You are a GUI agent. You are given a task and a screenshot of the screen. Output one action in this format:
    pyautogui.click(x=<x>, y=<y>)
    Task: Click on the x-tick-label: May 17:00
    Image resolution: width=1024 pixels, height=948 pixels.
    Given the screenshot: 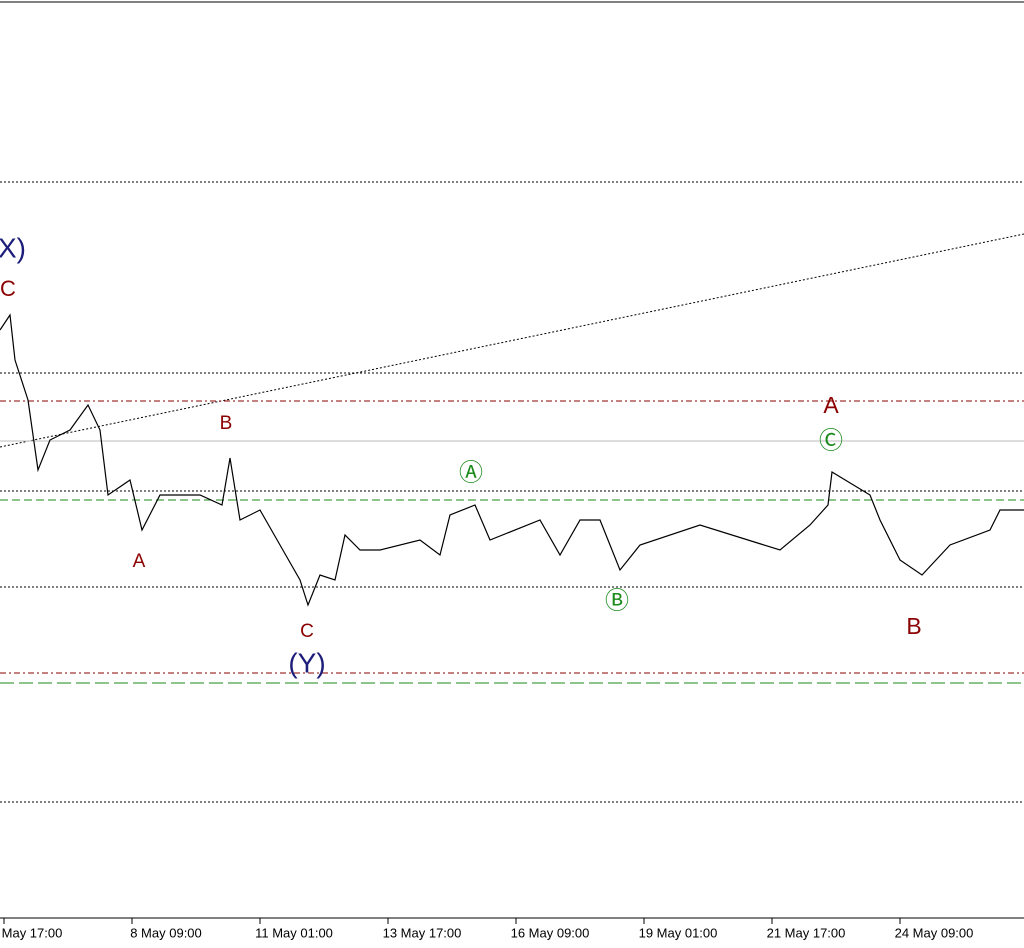 What is the action you would take?
    pyautogui.click(x=32, y=932)
    